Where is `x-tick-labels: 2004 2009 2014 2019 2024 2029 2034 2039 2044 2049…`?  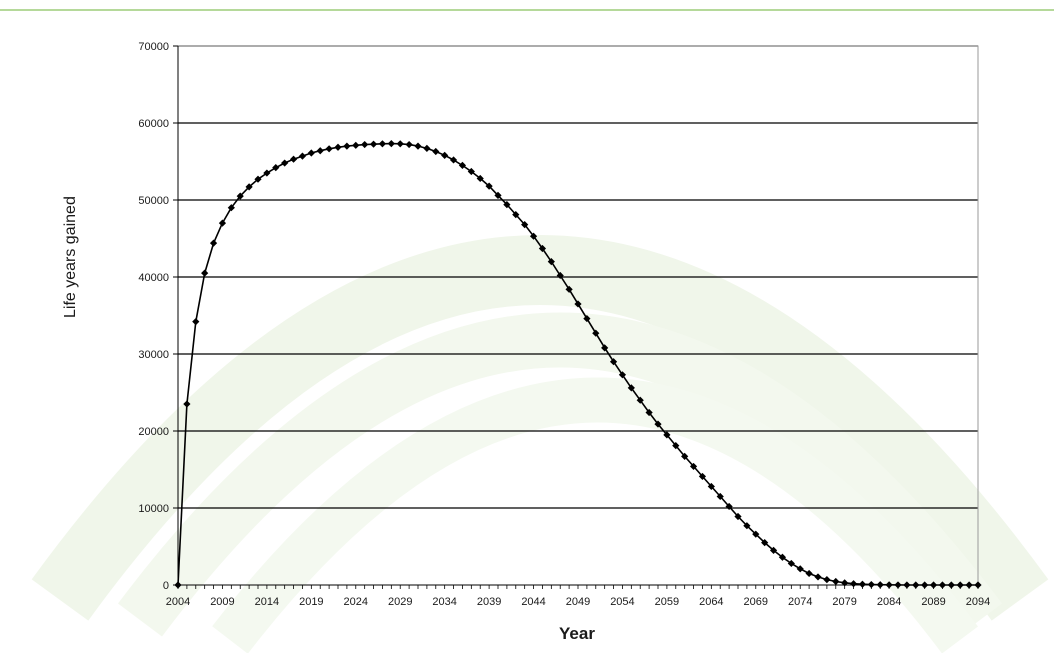
x-tick-labels: 2004 2009 2014 2019 2024 2029 2034 2039 2044 2049… is located at coordinates (578, 602).